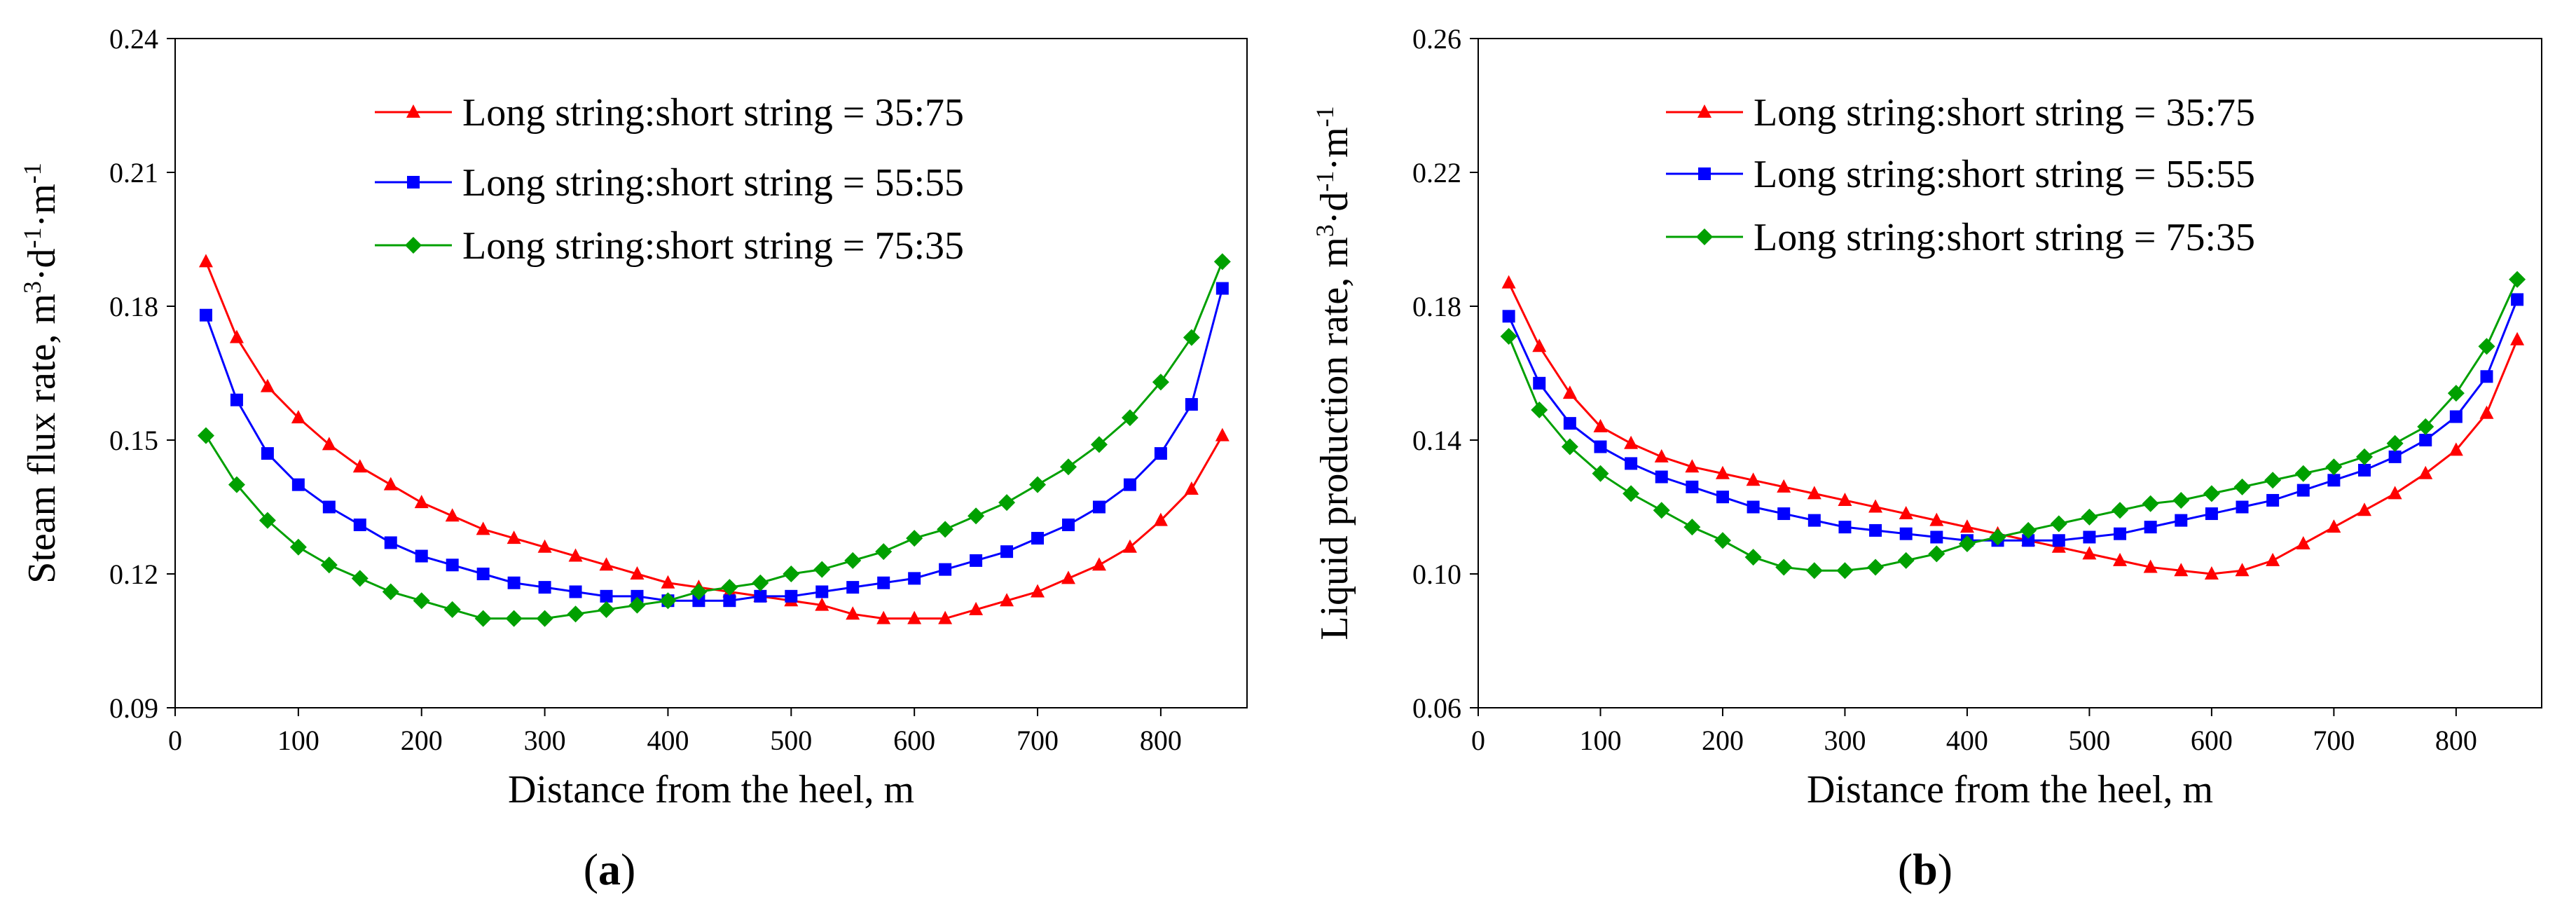 Image resolution: width=2576 pixels, height=918 pixels. I want to click on y-tick-label: 0.09, so click(133, 708).